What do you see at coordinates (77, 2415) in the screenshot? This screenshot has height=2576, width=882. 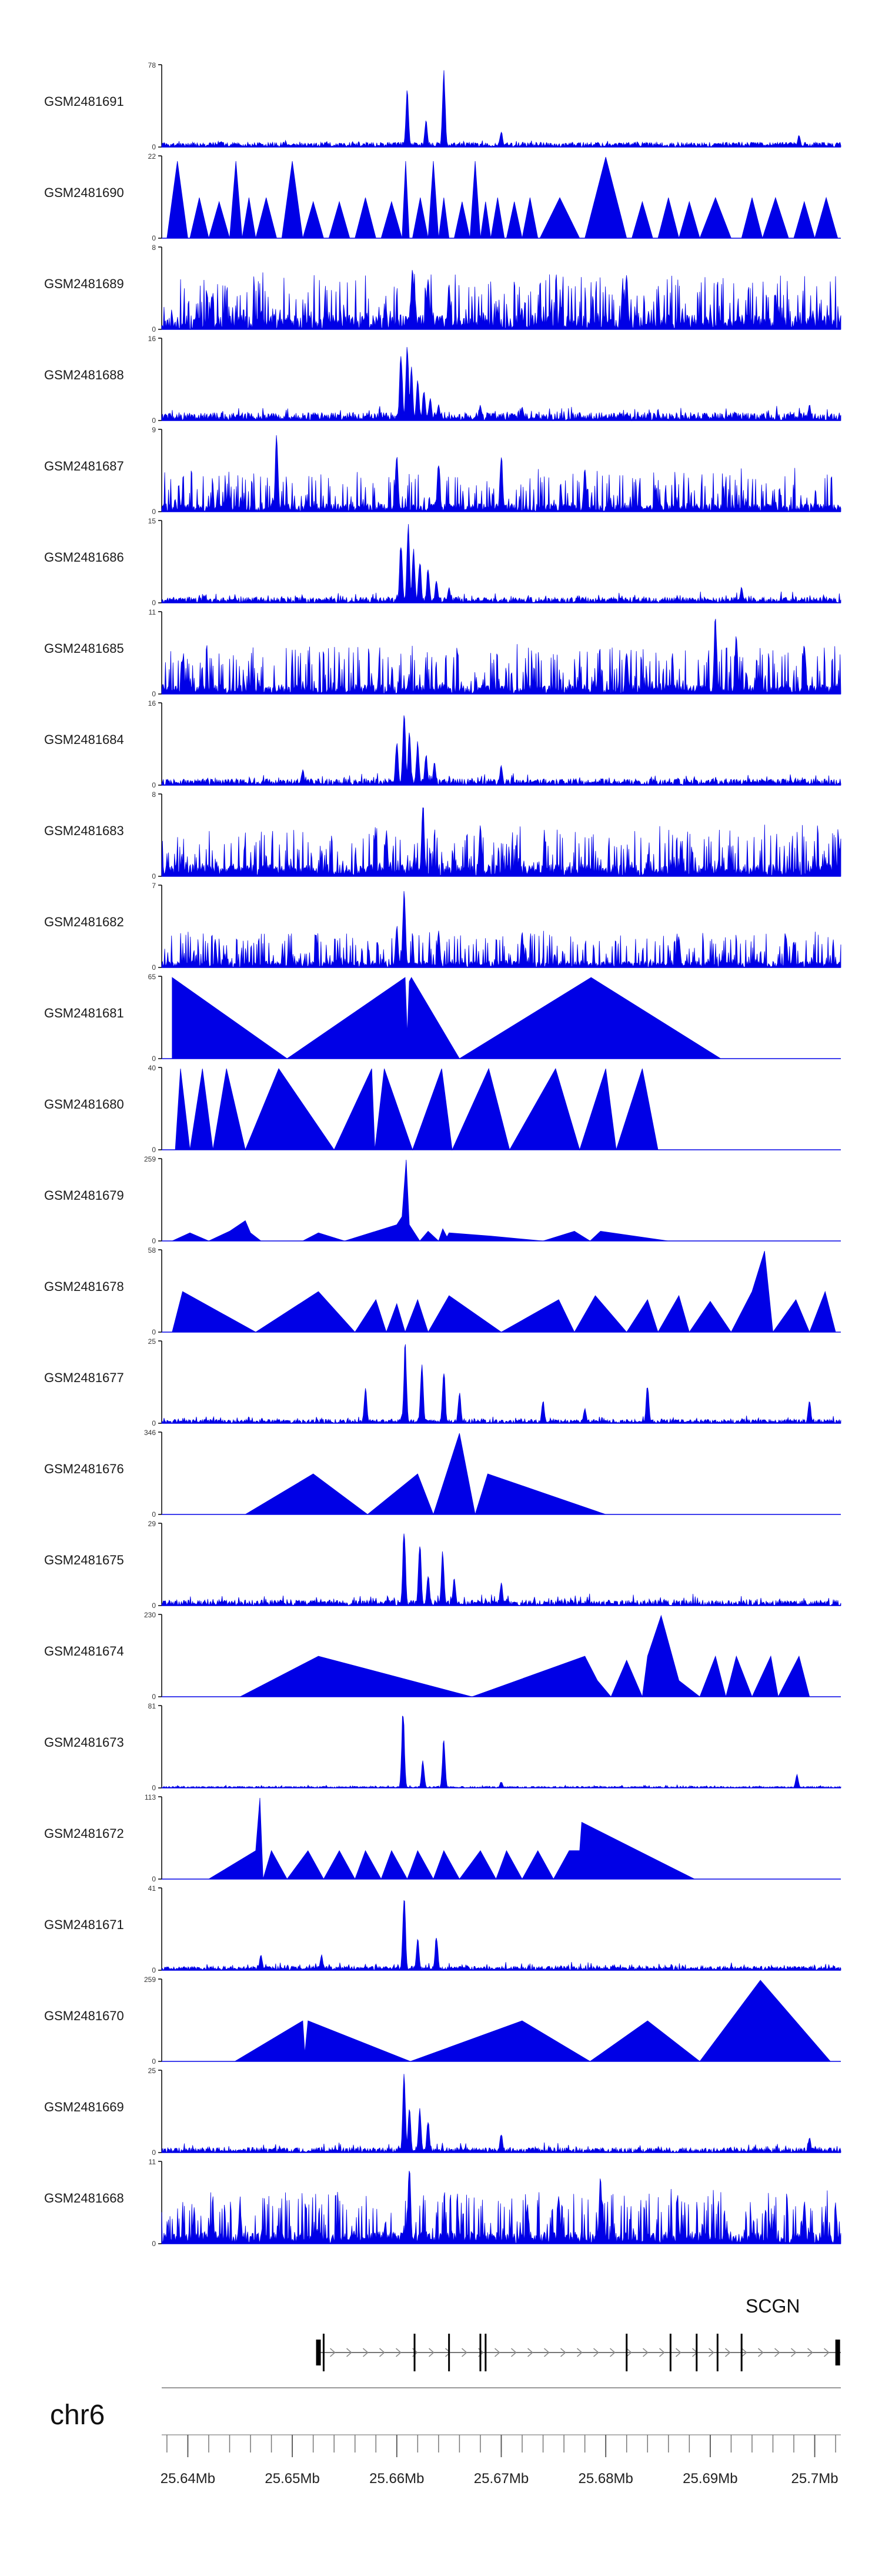 I see `chromosome-label: chr6` at bounding box center [77, 2415].